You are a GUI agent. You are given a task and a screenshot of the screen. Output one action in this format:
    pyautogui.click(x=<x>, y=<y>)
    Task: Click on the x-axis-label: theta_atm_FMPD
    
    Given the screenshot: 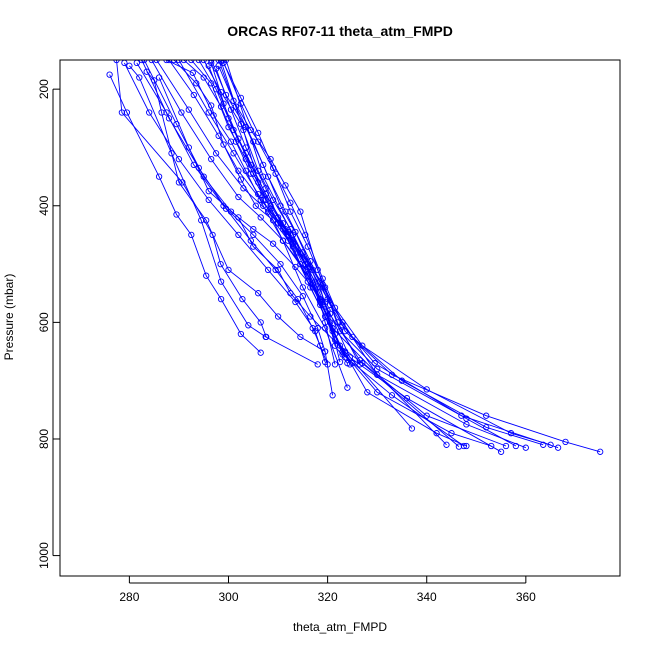 What is the action you would take?
    pyautogui.click(x=340, y=627)
    